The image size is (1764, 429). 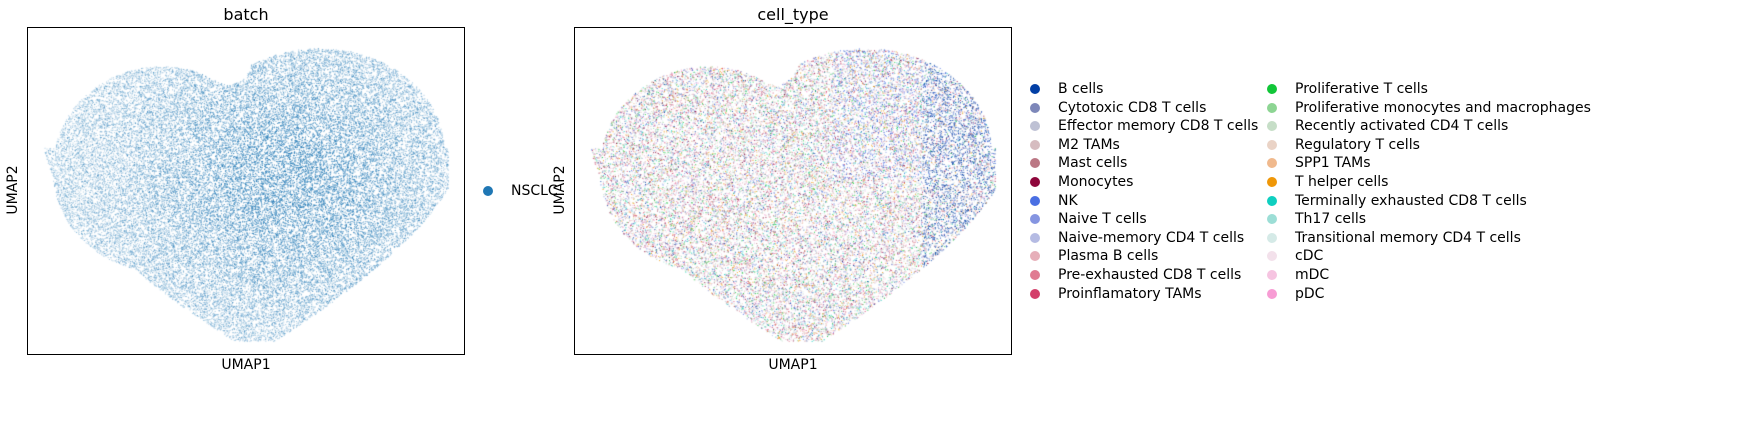 What do you see at coordinates (1272, 256) in the screenshot?
I see `legend-marker-cdc` at bounding box center [1272, 256].